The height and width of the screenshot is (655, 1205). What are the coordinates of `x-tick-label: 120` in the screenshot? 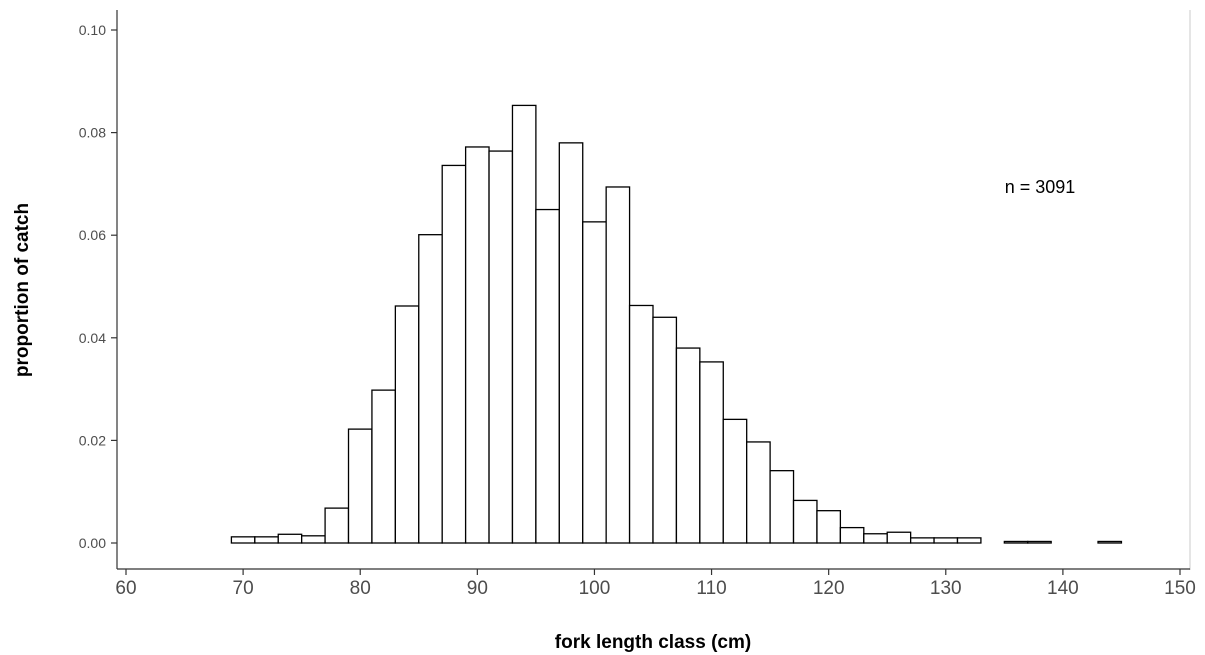 It's located at (829, 588).